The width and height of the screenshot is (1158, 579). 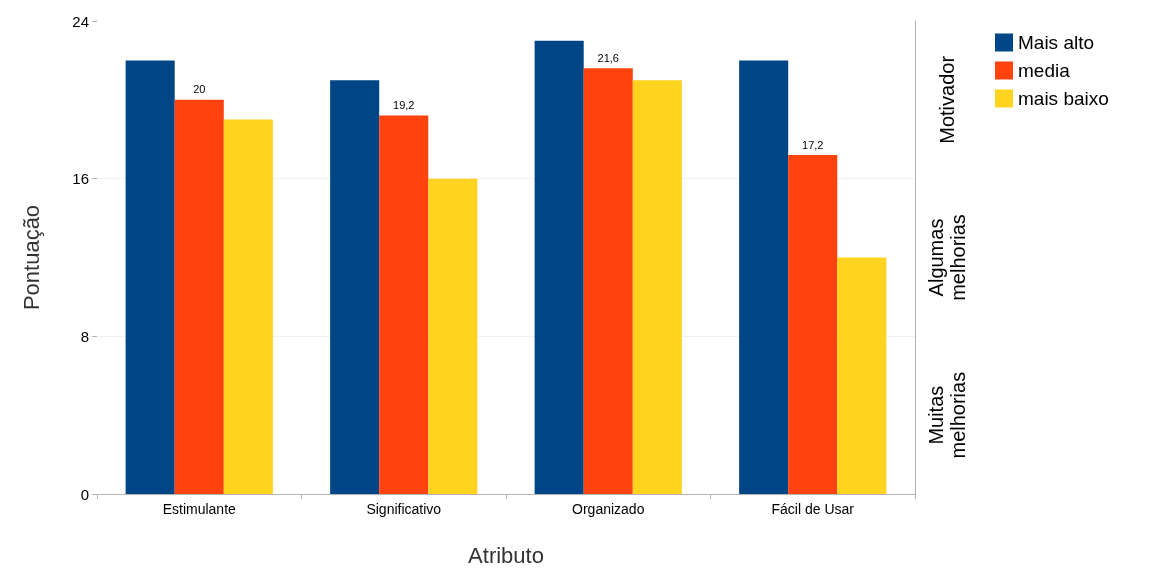 What do you see at coordinates (80, 179) in the screenshot?
I see `y-tick-label: 16` at bounding box center [80, 179].